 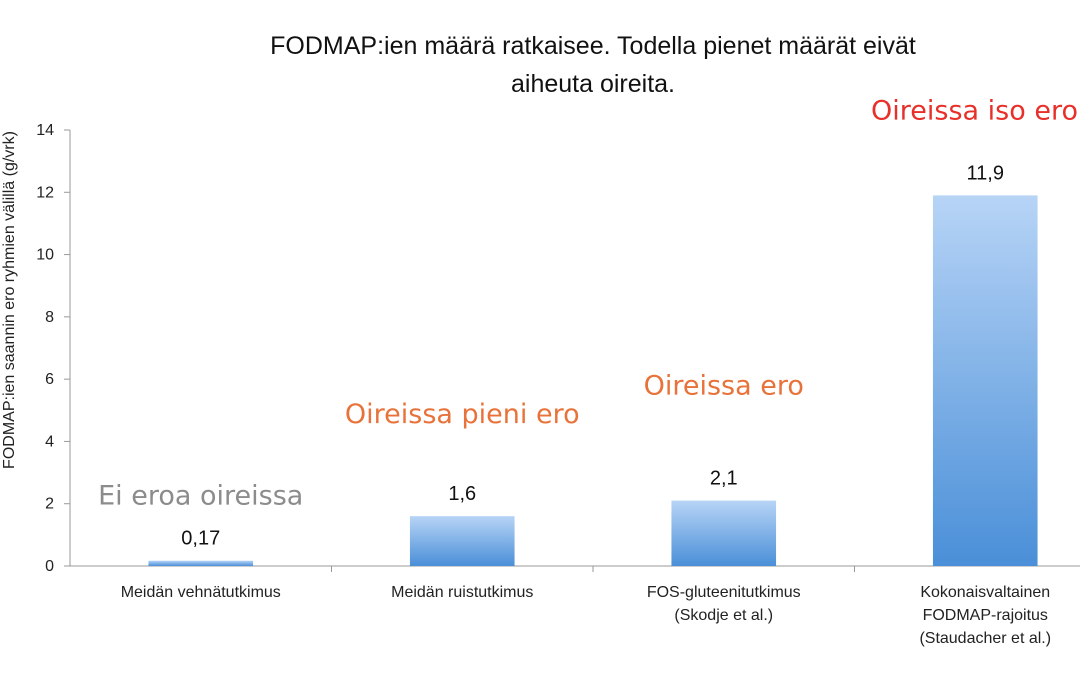 I want to click on y-tick-label: 2, so click(x=49, y=504).